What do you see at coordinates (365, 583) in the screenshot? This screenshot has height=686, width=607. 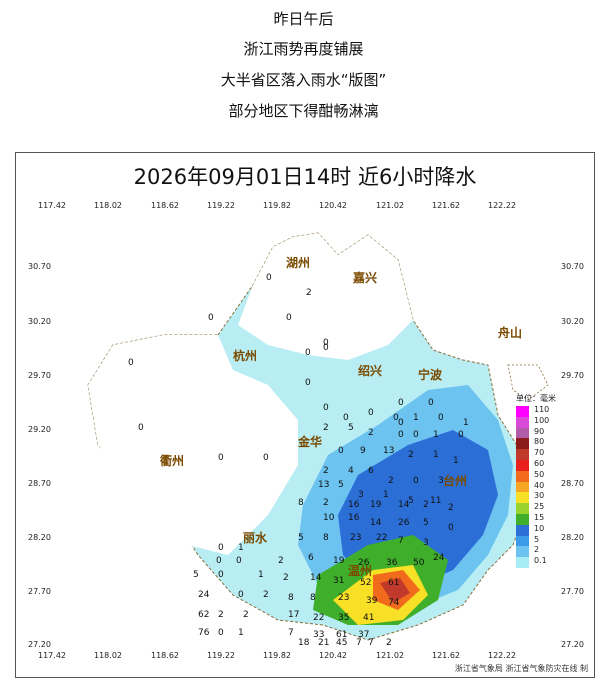 I see `station-value: 52` at bounding box center [365, 583].